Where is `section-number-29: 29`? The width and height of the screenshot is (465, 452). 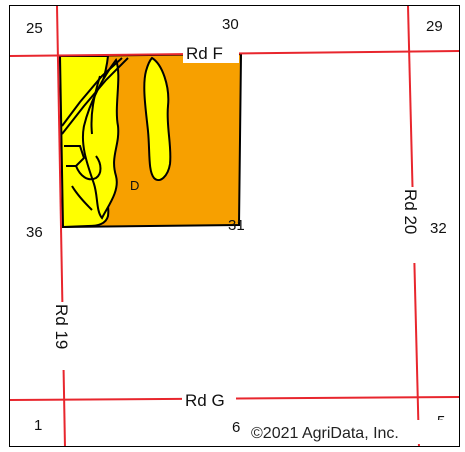 section-number-29: 29 is located at coordinates (434, 26).